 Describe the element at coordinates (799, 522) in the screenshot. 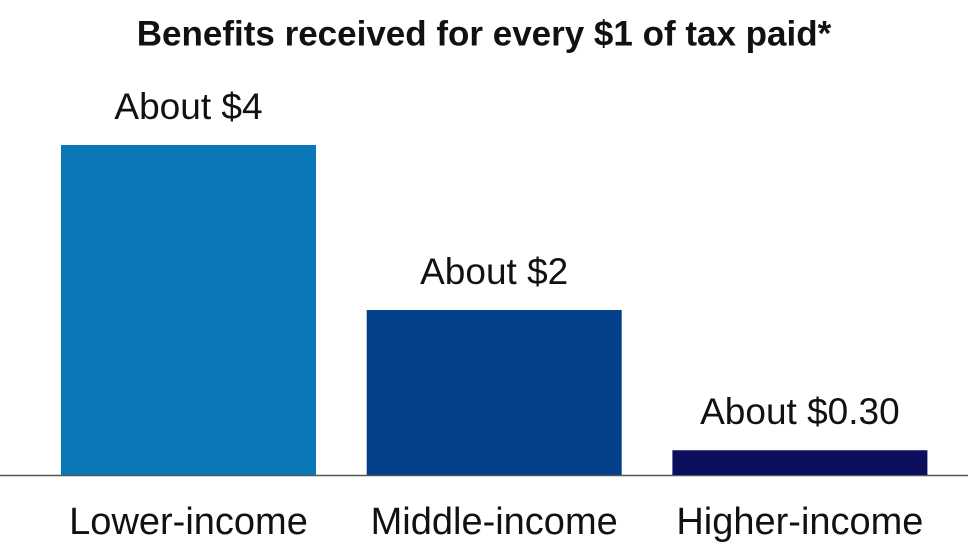

I see `category-label: Higher-income` at that location.